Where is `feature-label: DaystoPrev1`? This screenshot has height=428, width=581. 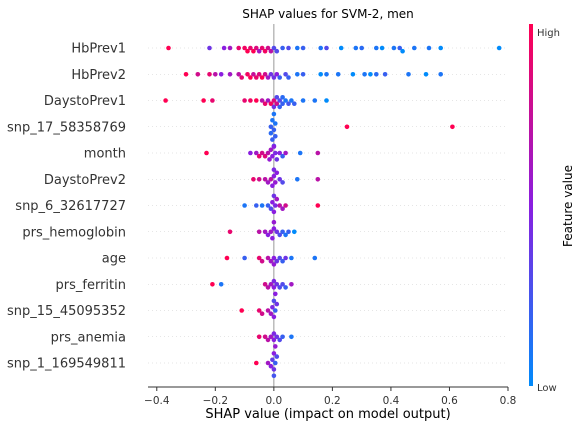 feature-label: DaystoPrev1 is located at coordinates (85, 101).